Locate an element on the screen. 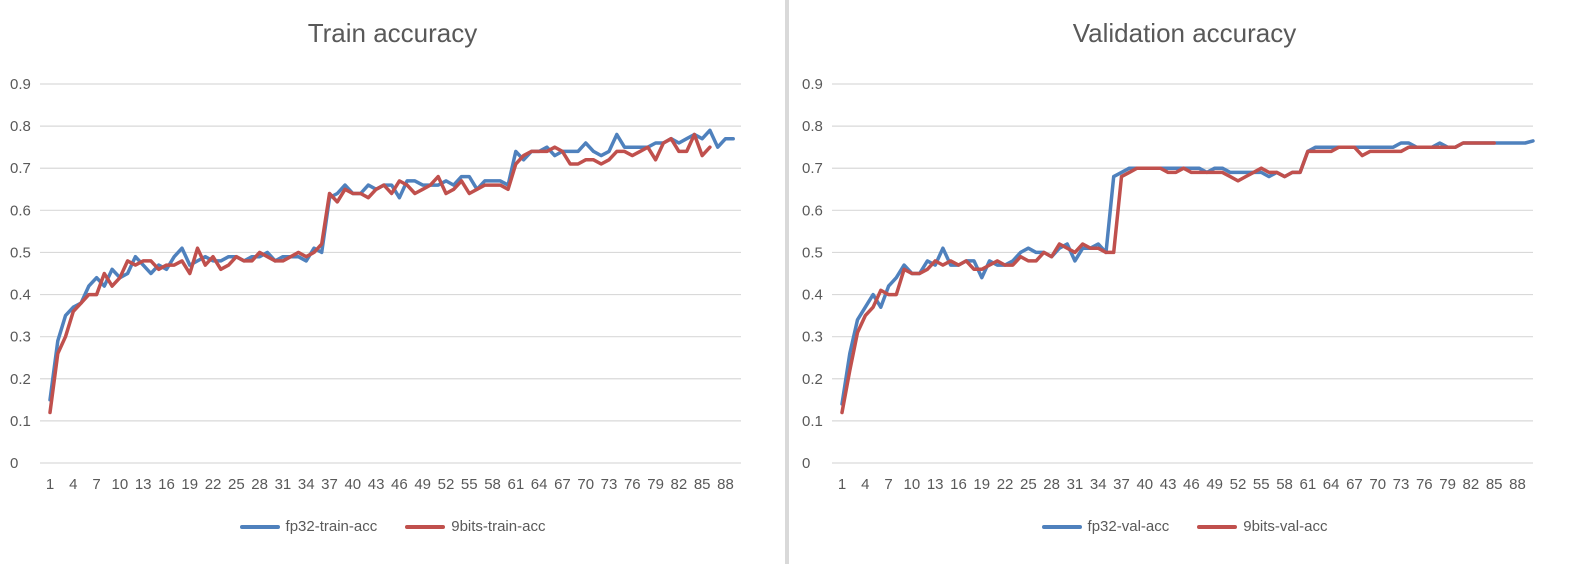 This screenshot has width=1588, height=564. x-tick-label: 46 is located at coordinates (1191, 484).